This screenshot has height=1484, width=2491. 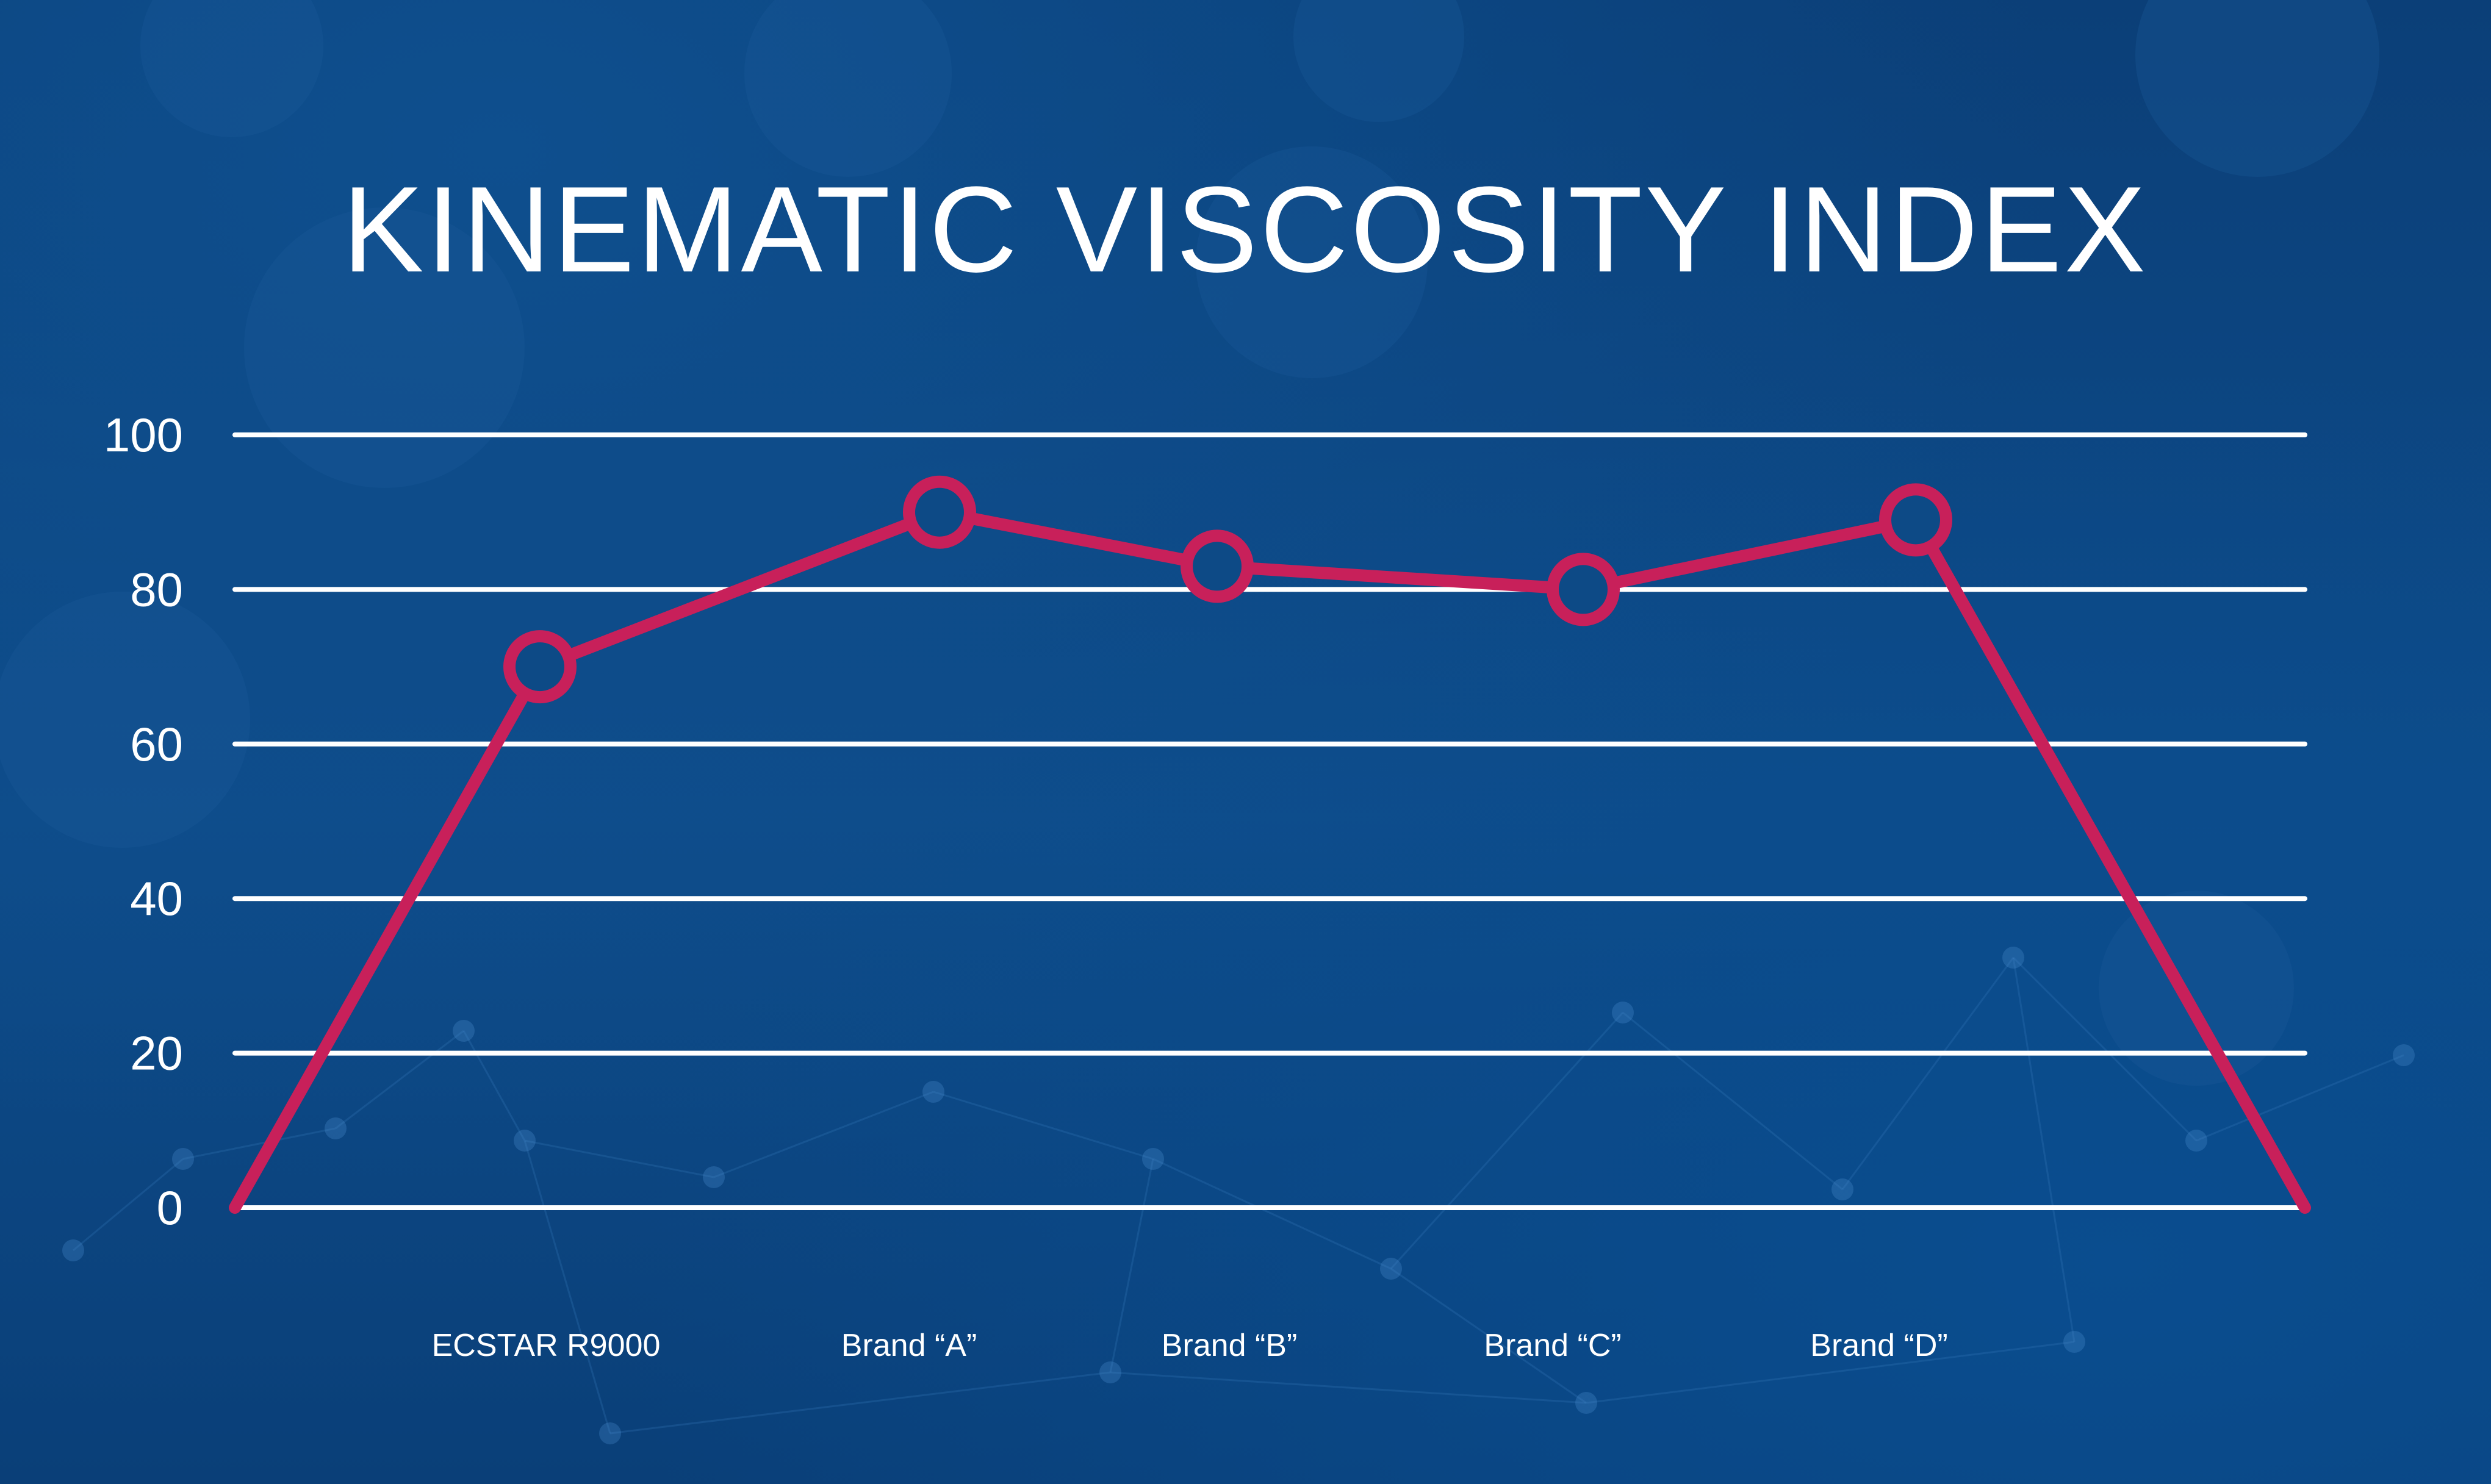 What do you see at coordinates (157, 1053) in the screenshot?
I see `y-tick-label: 20` at bounding box center [157, 1053].